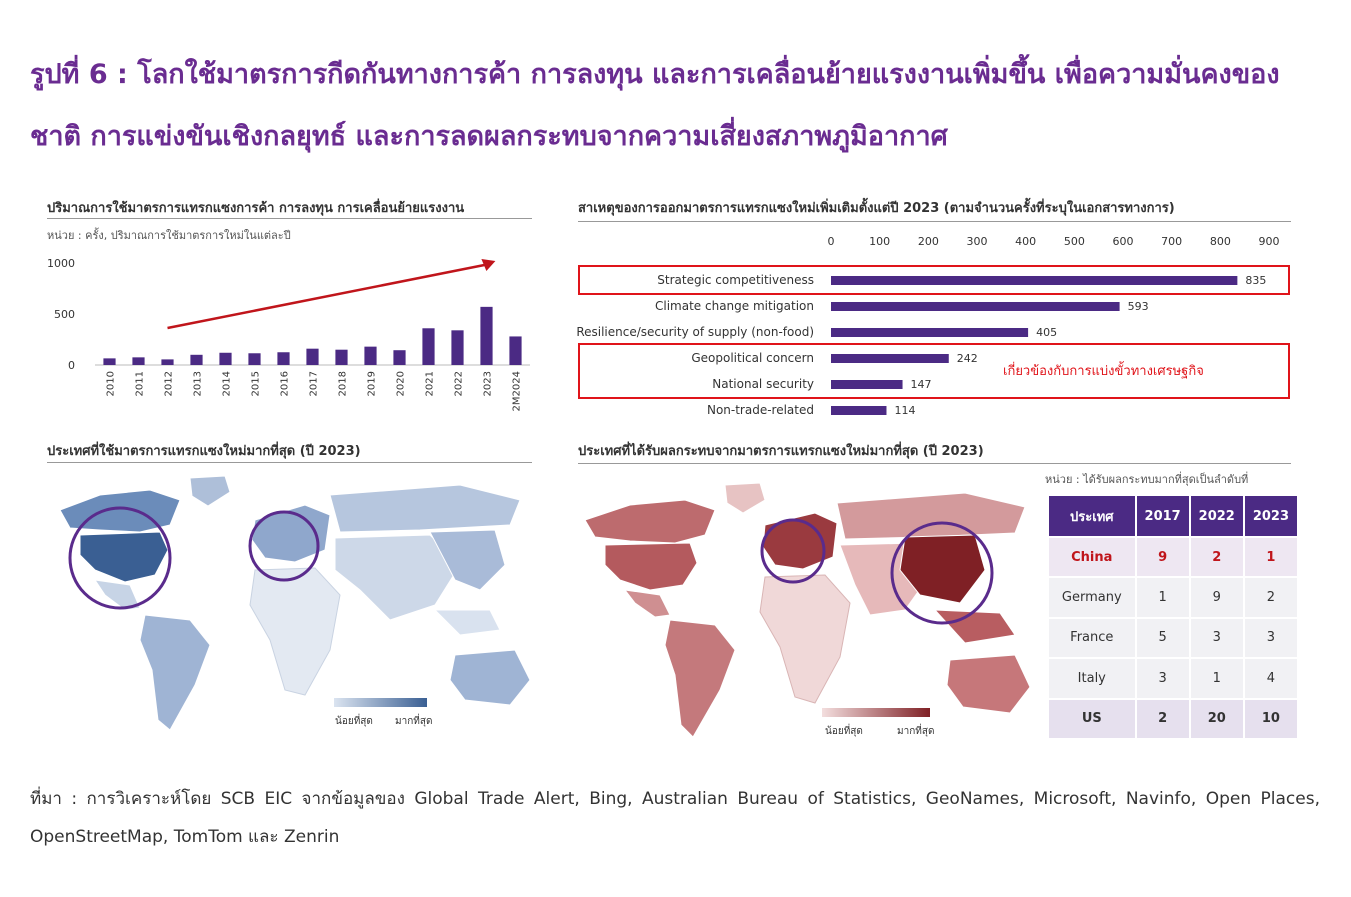 The height and width of the screenshot is (897, 1351). Describe the element at coordinates (227, 383) in the screenshot. I see `x-tick-label: 2014` at that location.